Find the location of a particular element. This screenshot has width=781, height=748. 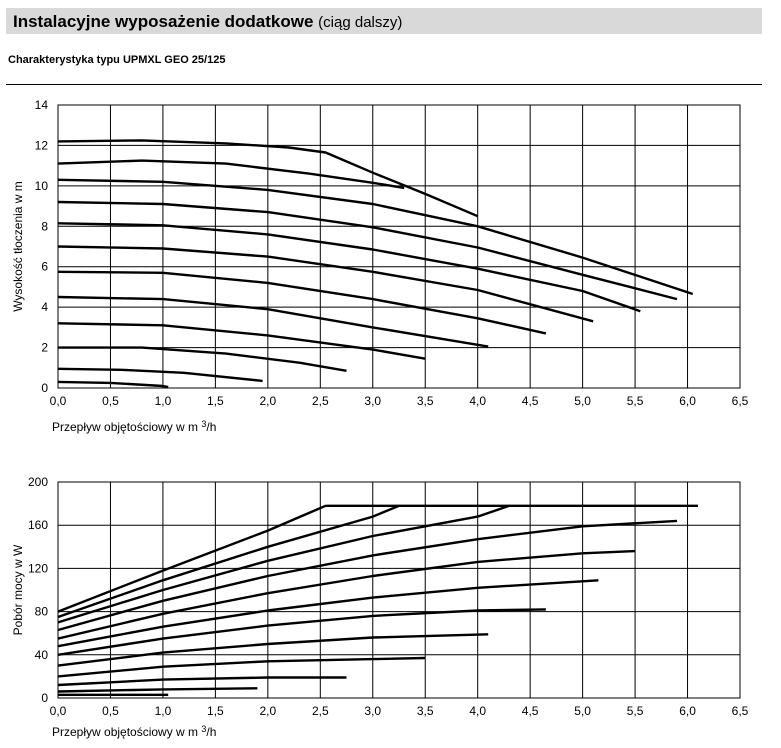

y-tick-label: 4 is located at coordinates (44, 307).